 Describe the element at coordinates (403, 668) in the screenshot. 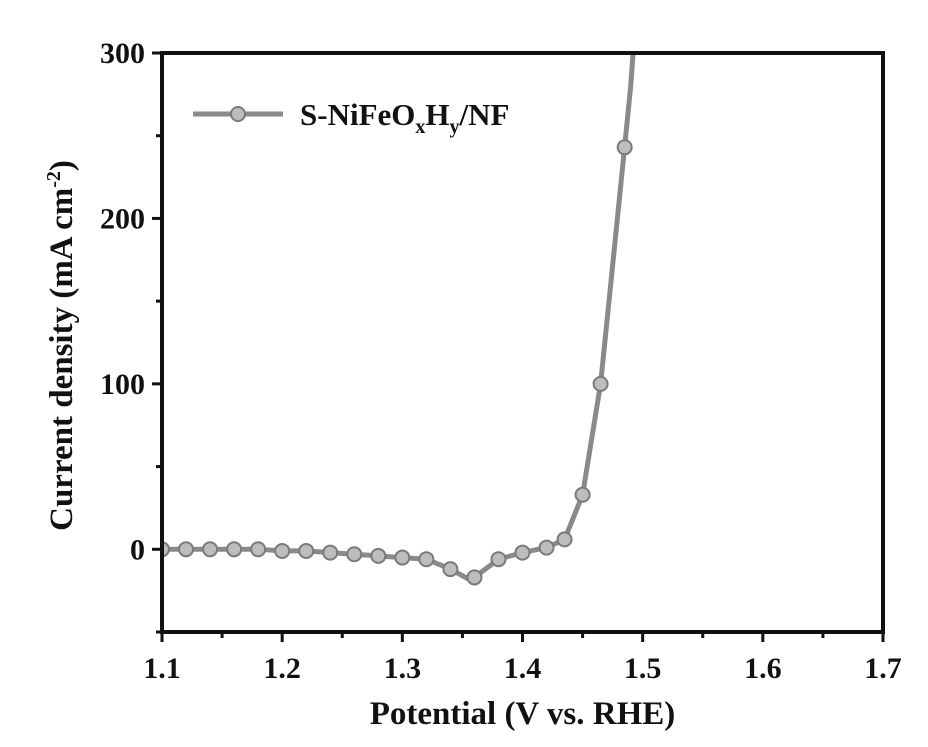

I see `x-tick-label: 1.3` at that location.